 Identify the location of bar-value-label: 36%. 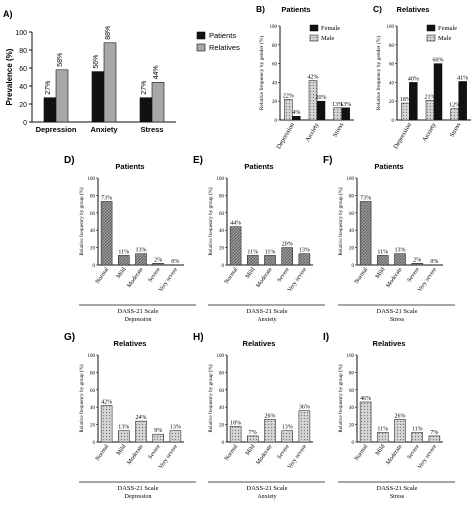
(304, 408).